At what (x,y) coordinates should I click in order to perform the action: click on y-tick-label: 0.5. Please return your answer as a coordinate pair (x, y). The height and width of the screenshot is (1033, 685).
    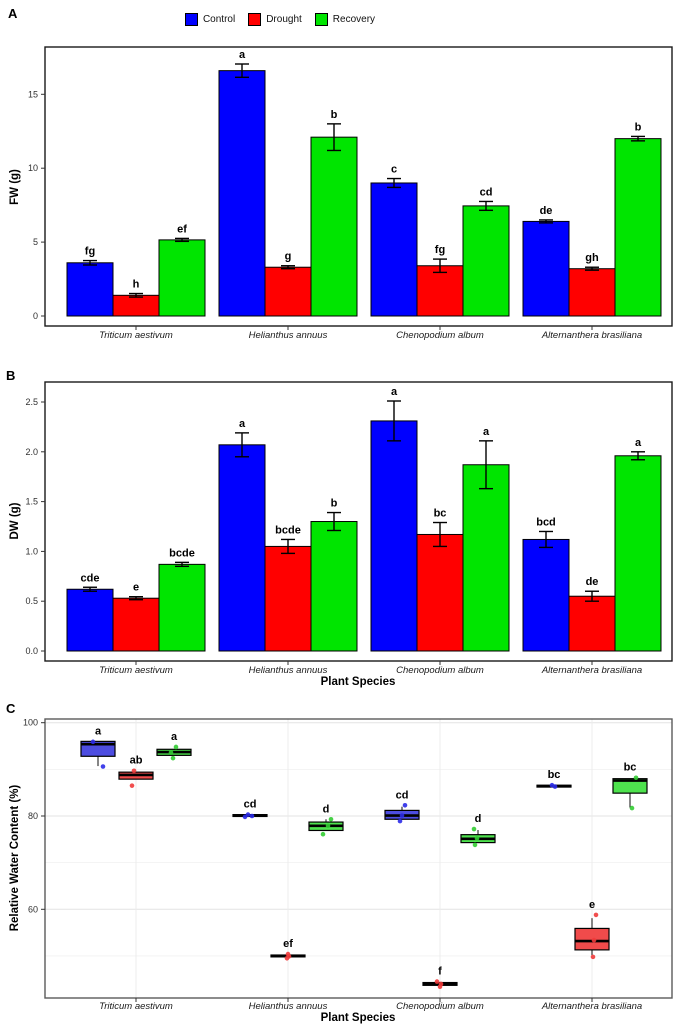
    Looking at the image, I should click on (31, 601).